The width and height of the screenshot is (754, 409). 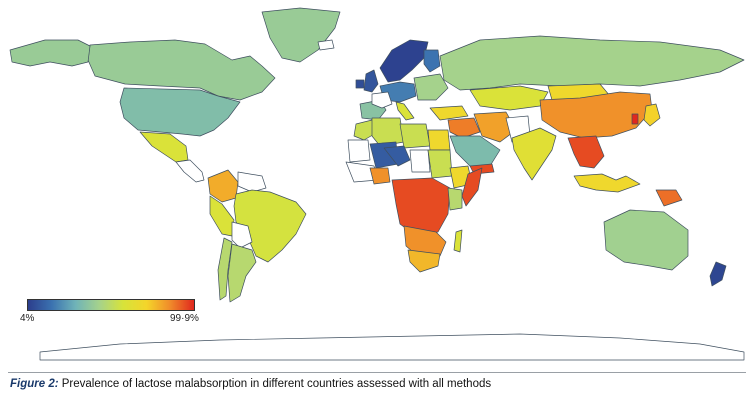 I want to click on region-china, so click(x=596, y=115).